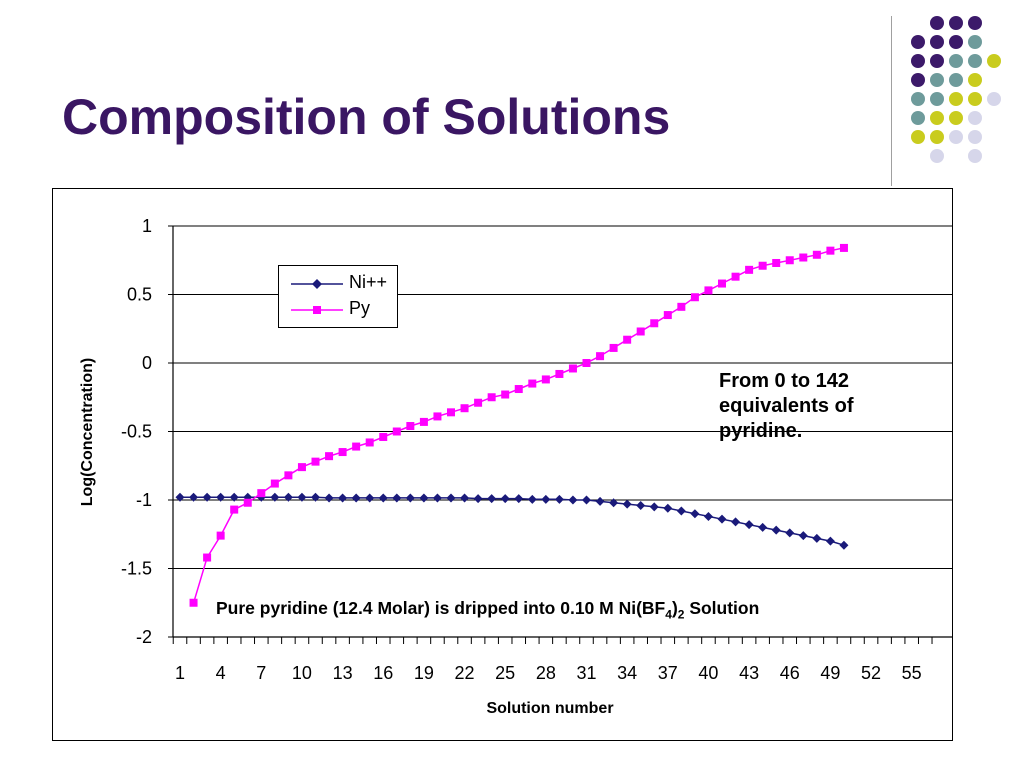  What do you see at coordinates (368, 282) in the screenshot?
I see `legend-label-ni: Ni++` at bounding box center [368, 282].